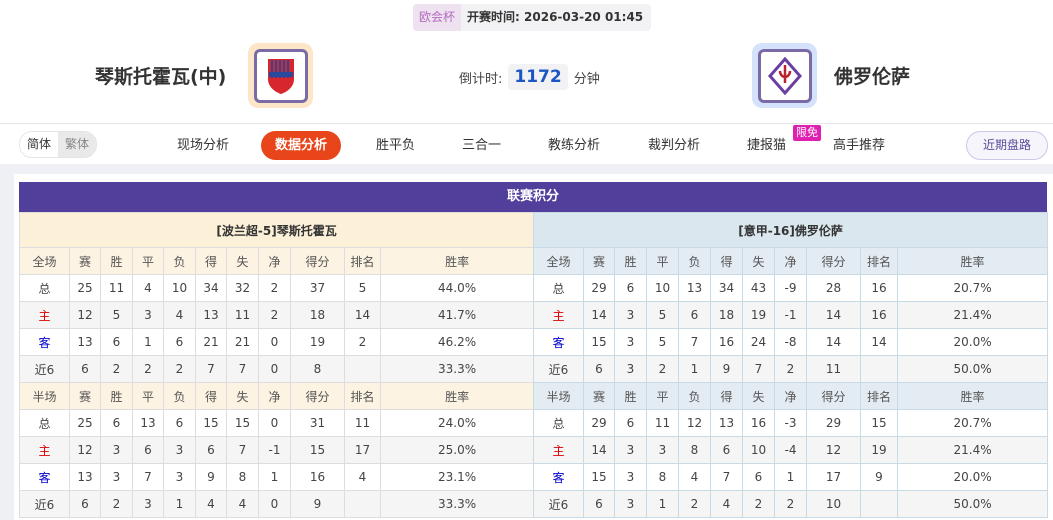  I want to click on header-row: 半场赛胜平负得失净得分 排名 胜率, so click(791, 396).